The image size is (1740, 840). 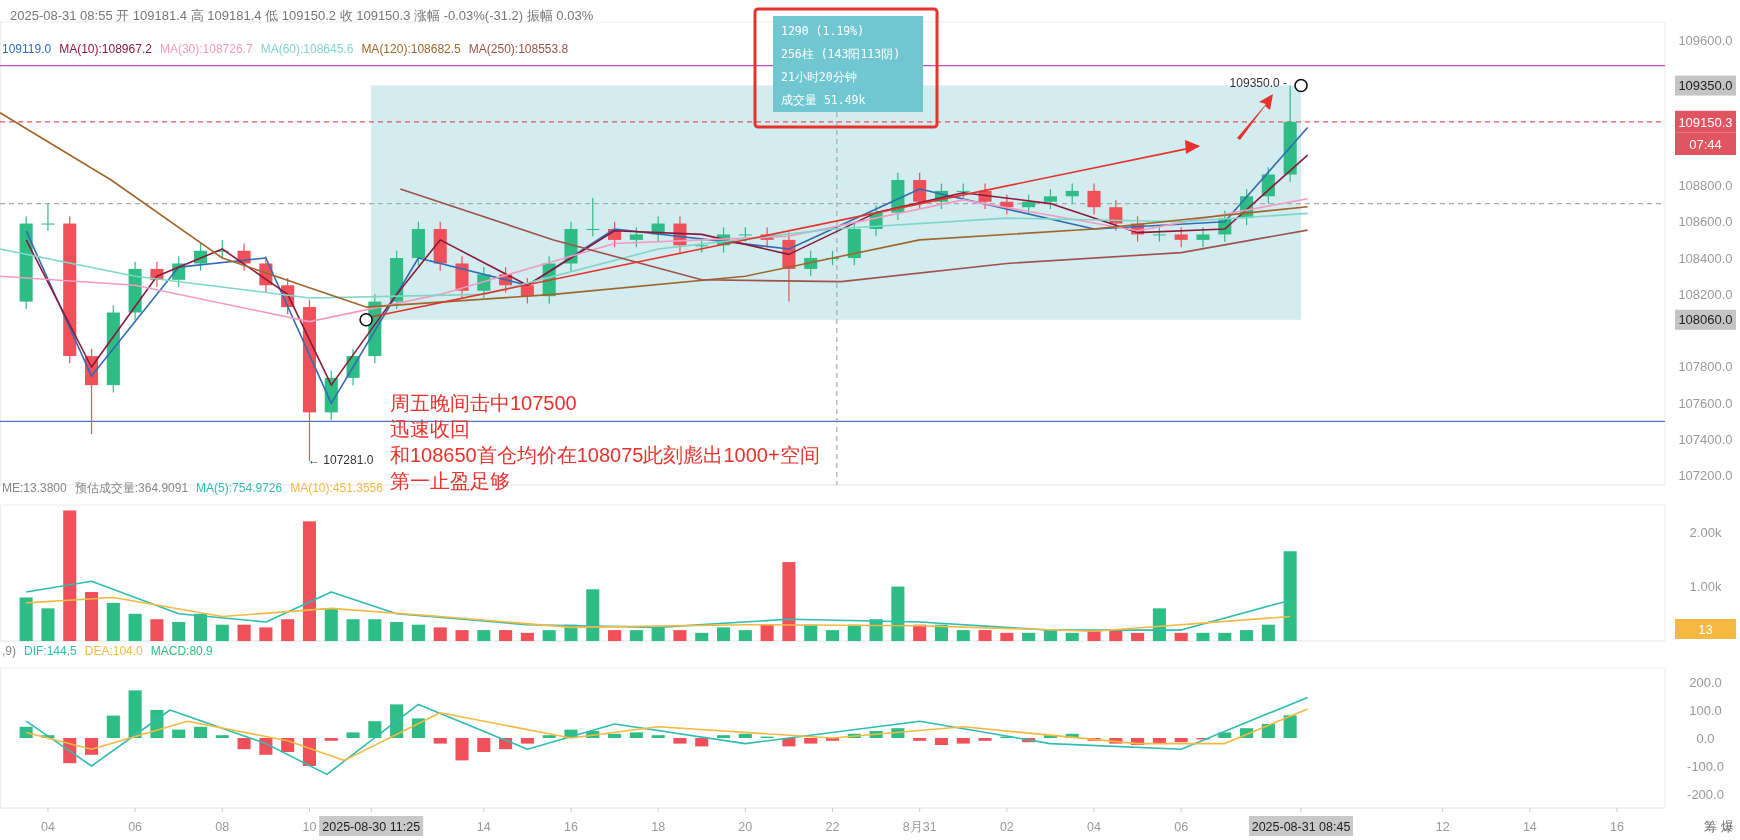 What do you see at coordinates (1705, 320) in the screenshot?
I see `y-tick-label: 108060.0` at bounding box center [1705, 320].